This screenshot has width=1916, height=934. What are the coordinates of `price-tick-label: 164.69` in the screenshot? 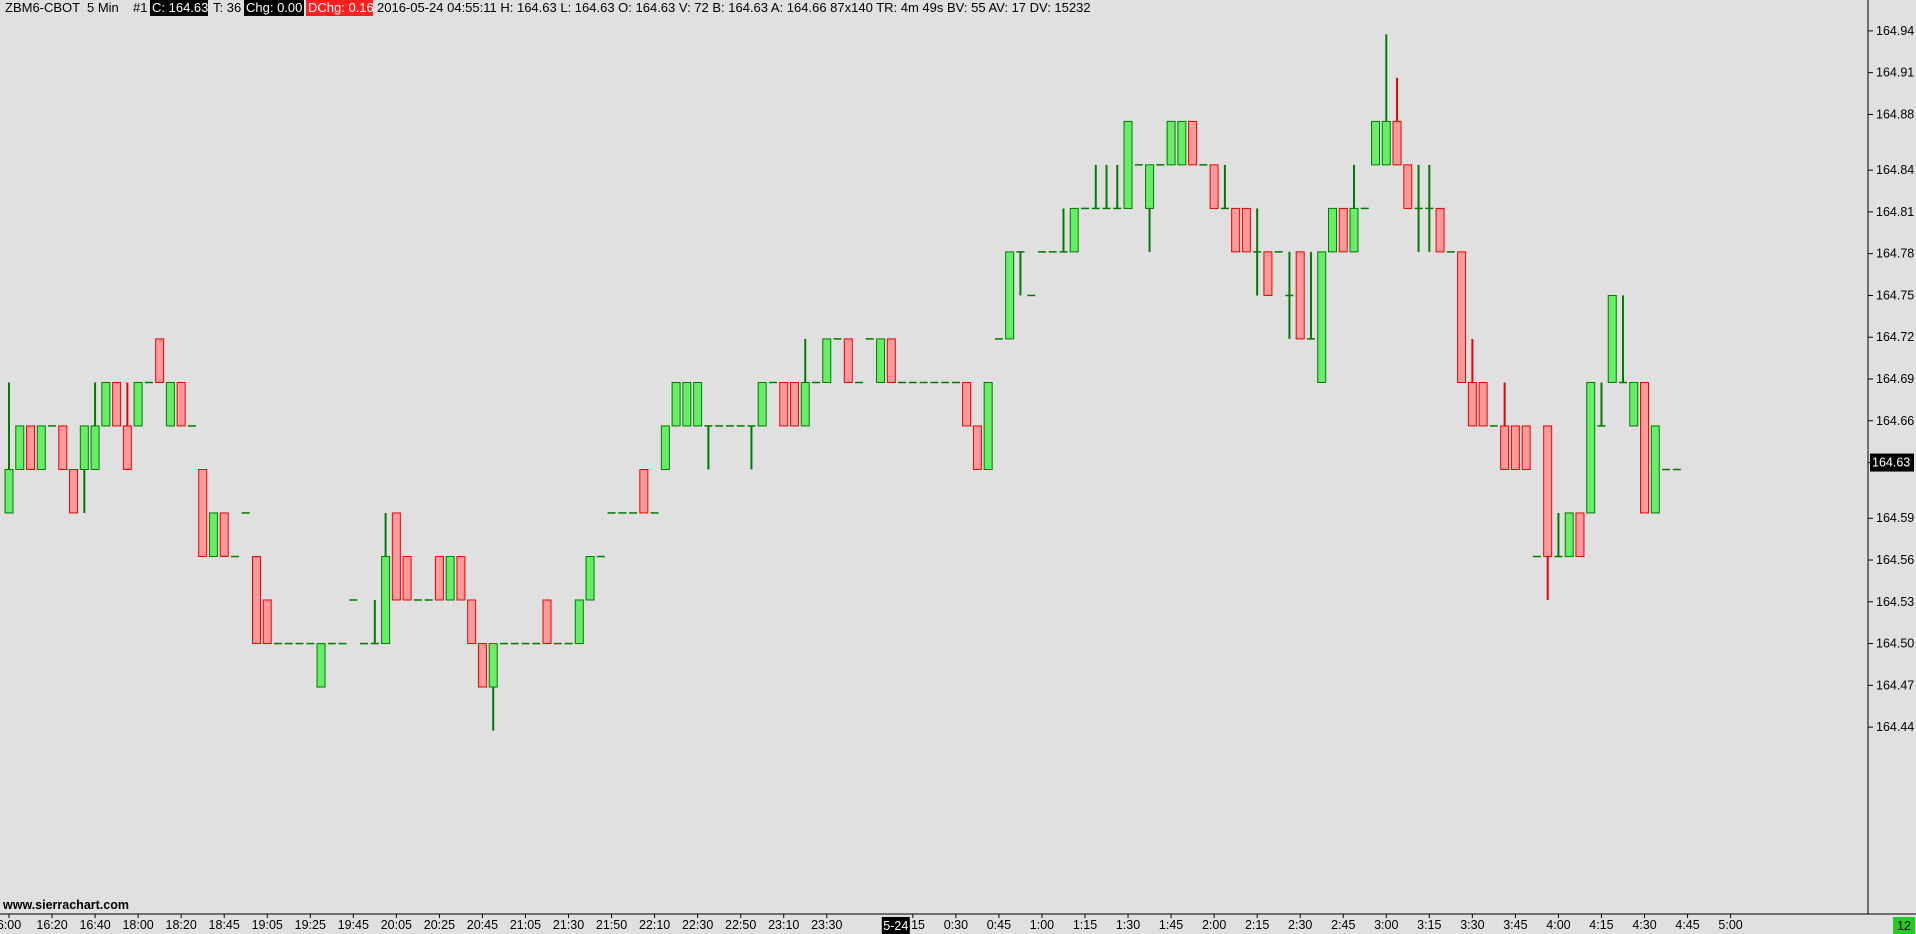 It's located at (1895, 379).